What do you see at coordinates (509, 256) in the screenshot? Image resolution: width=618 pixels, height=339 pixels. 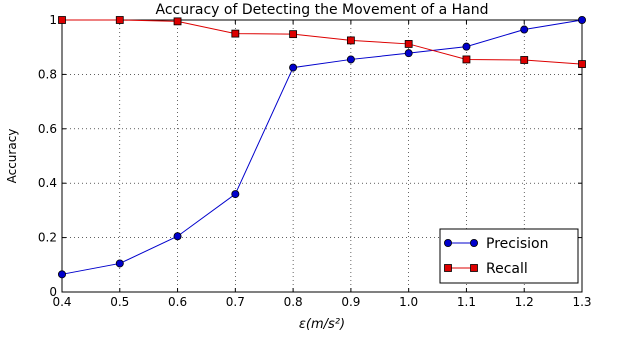 I see `legend-box` at bounding box center [509, 256].